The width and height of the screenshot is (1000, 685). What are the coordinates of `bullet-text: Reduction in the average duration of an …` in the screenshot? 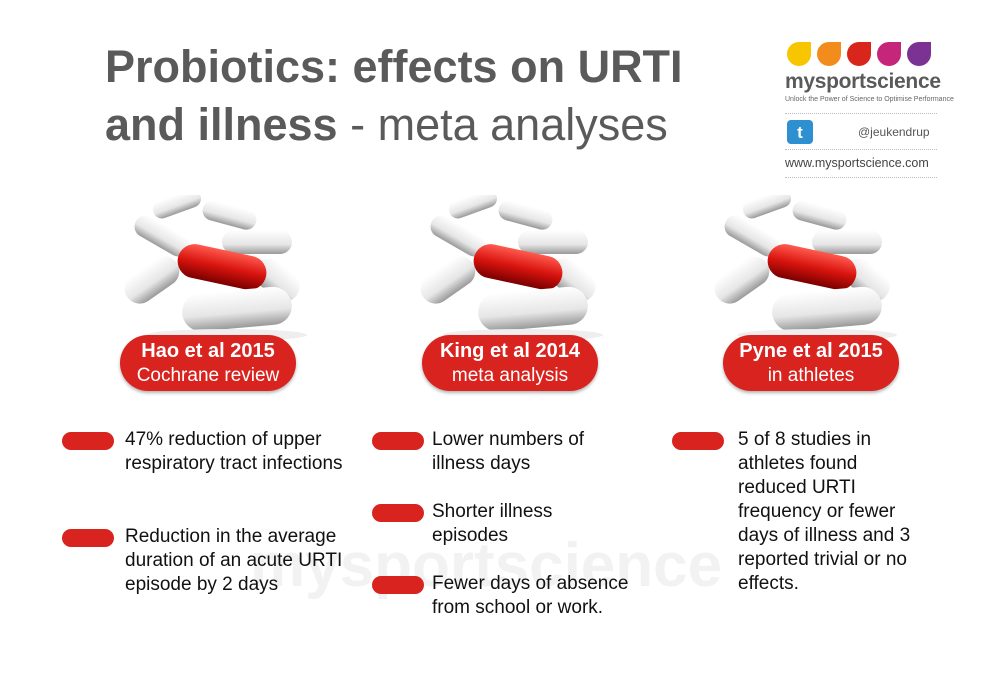 It's located at (234, 560).